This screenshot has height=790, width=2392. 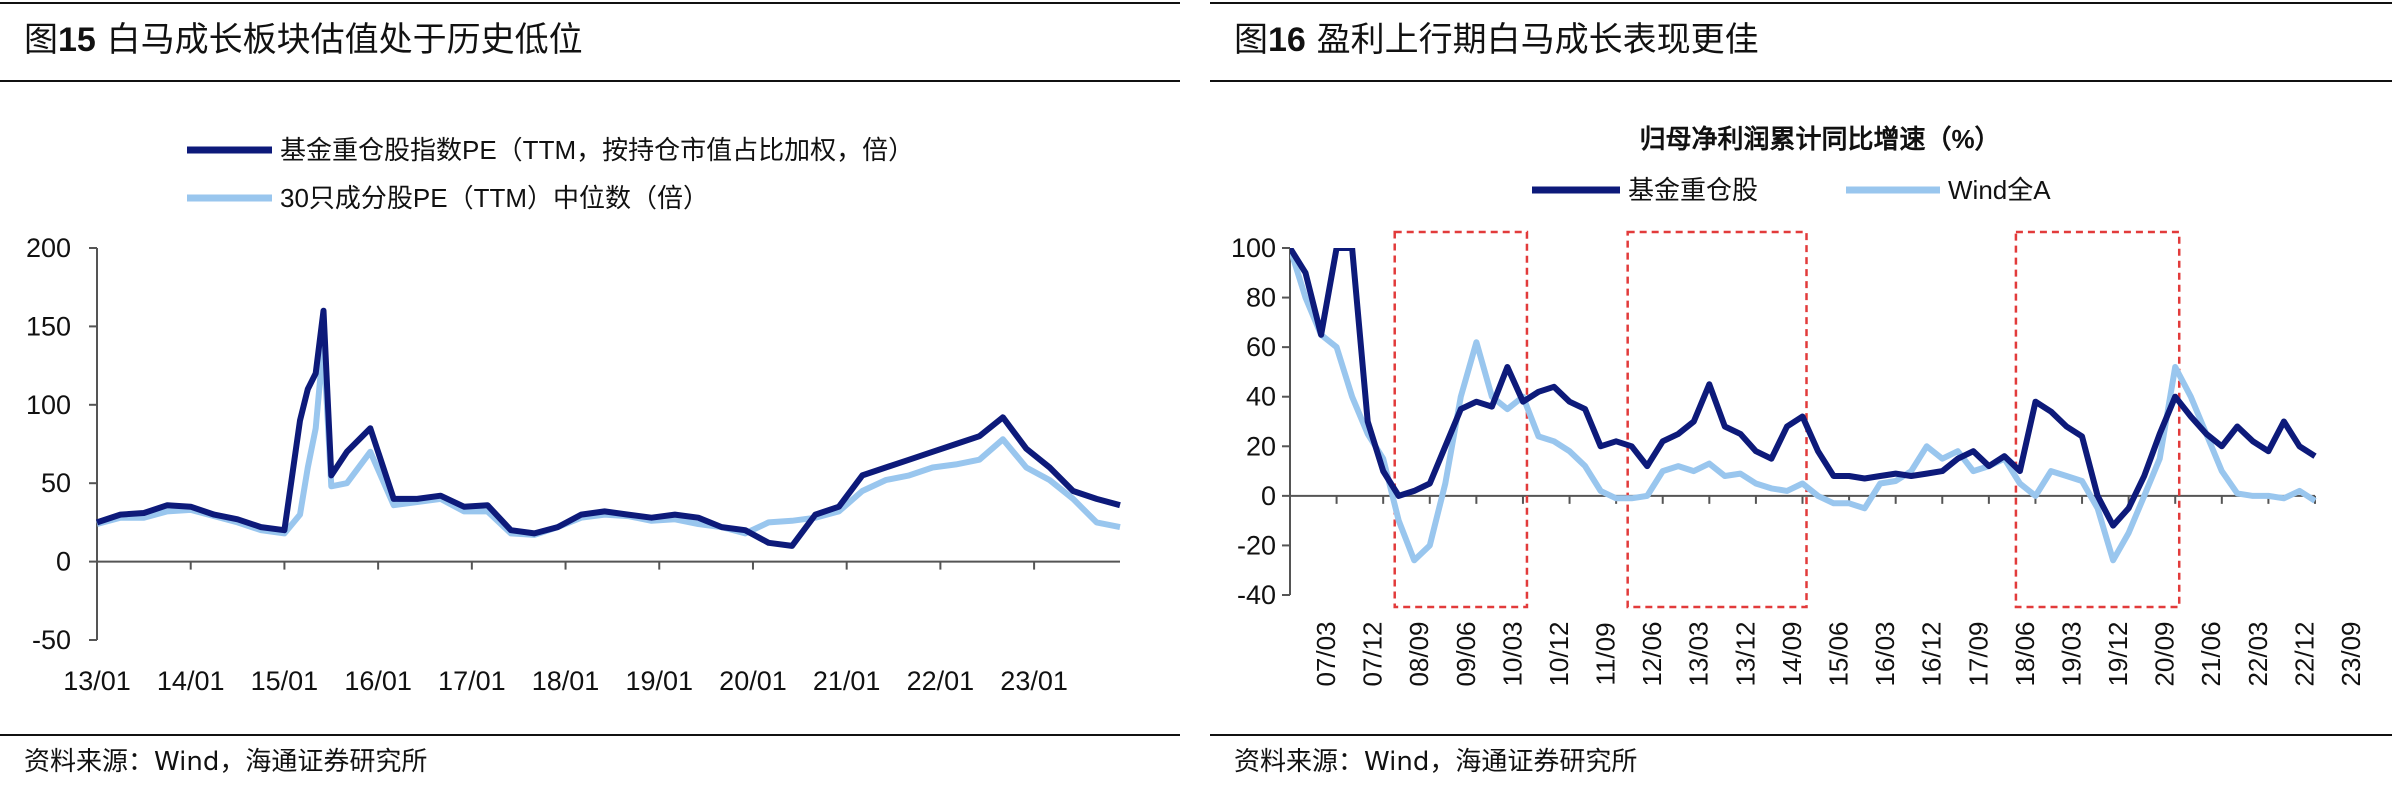 I want to click on x-tick-label: 07/12, so click(x=1373, y=653).